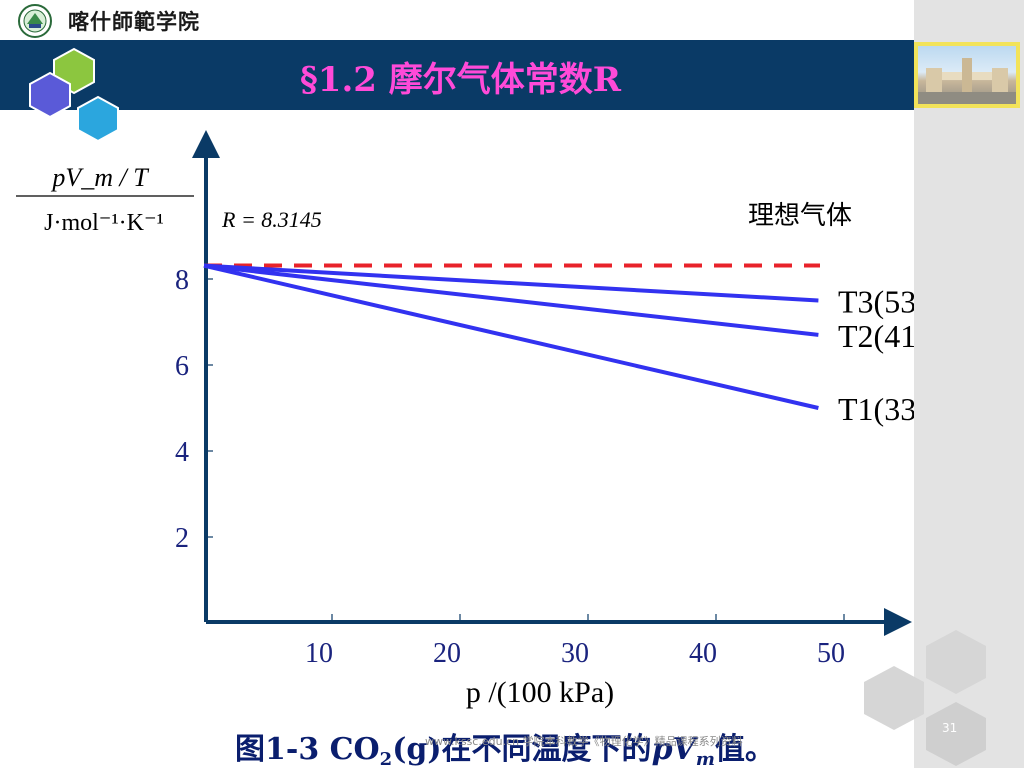 This screenshot has height=768, width=1024. I want to click on caption-subscript-2: 2, so click(386, 758).